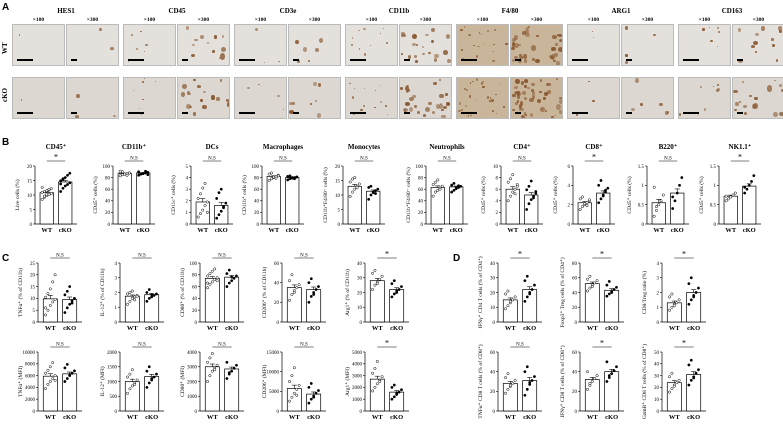 The height and width of the screenshot is (431, 783). Describe the element at coordinates (611, 417) in the screenshot. I see `x-tick-label: cKO` at that location.